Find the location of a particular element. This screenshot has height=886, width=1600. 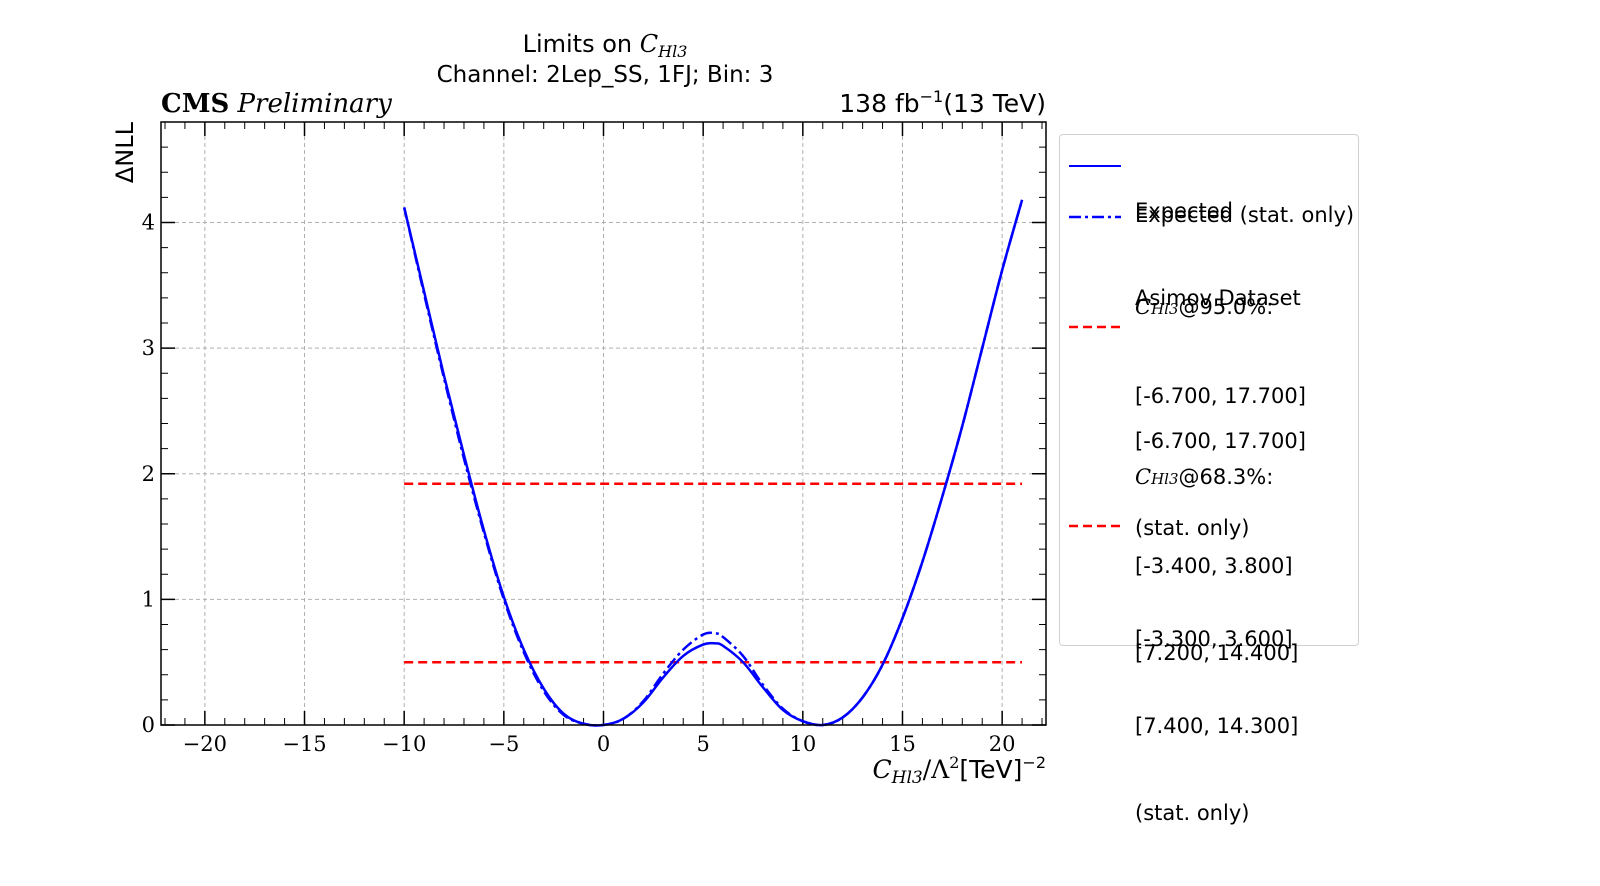

chart-title: Limits on CHl3 is located at coordinates (605, 45).